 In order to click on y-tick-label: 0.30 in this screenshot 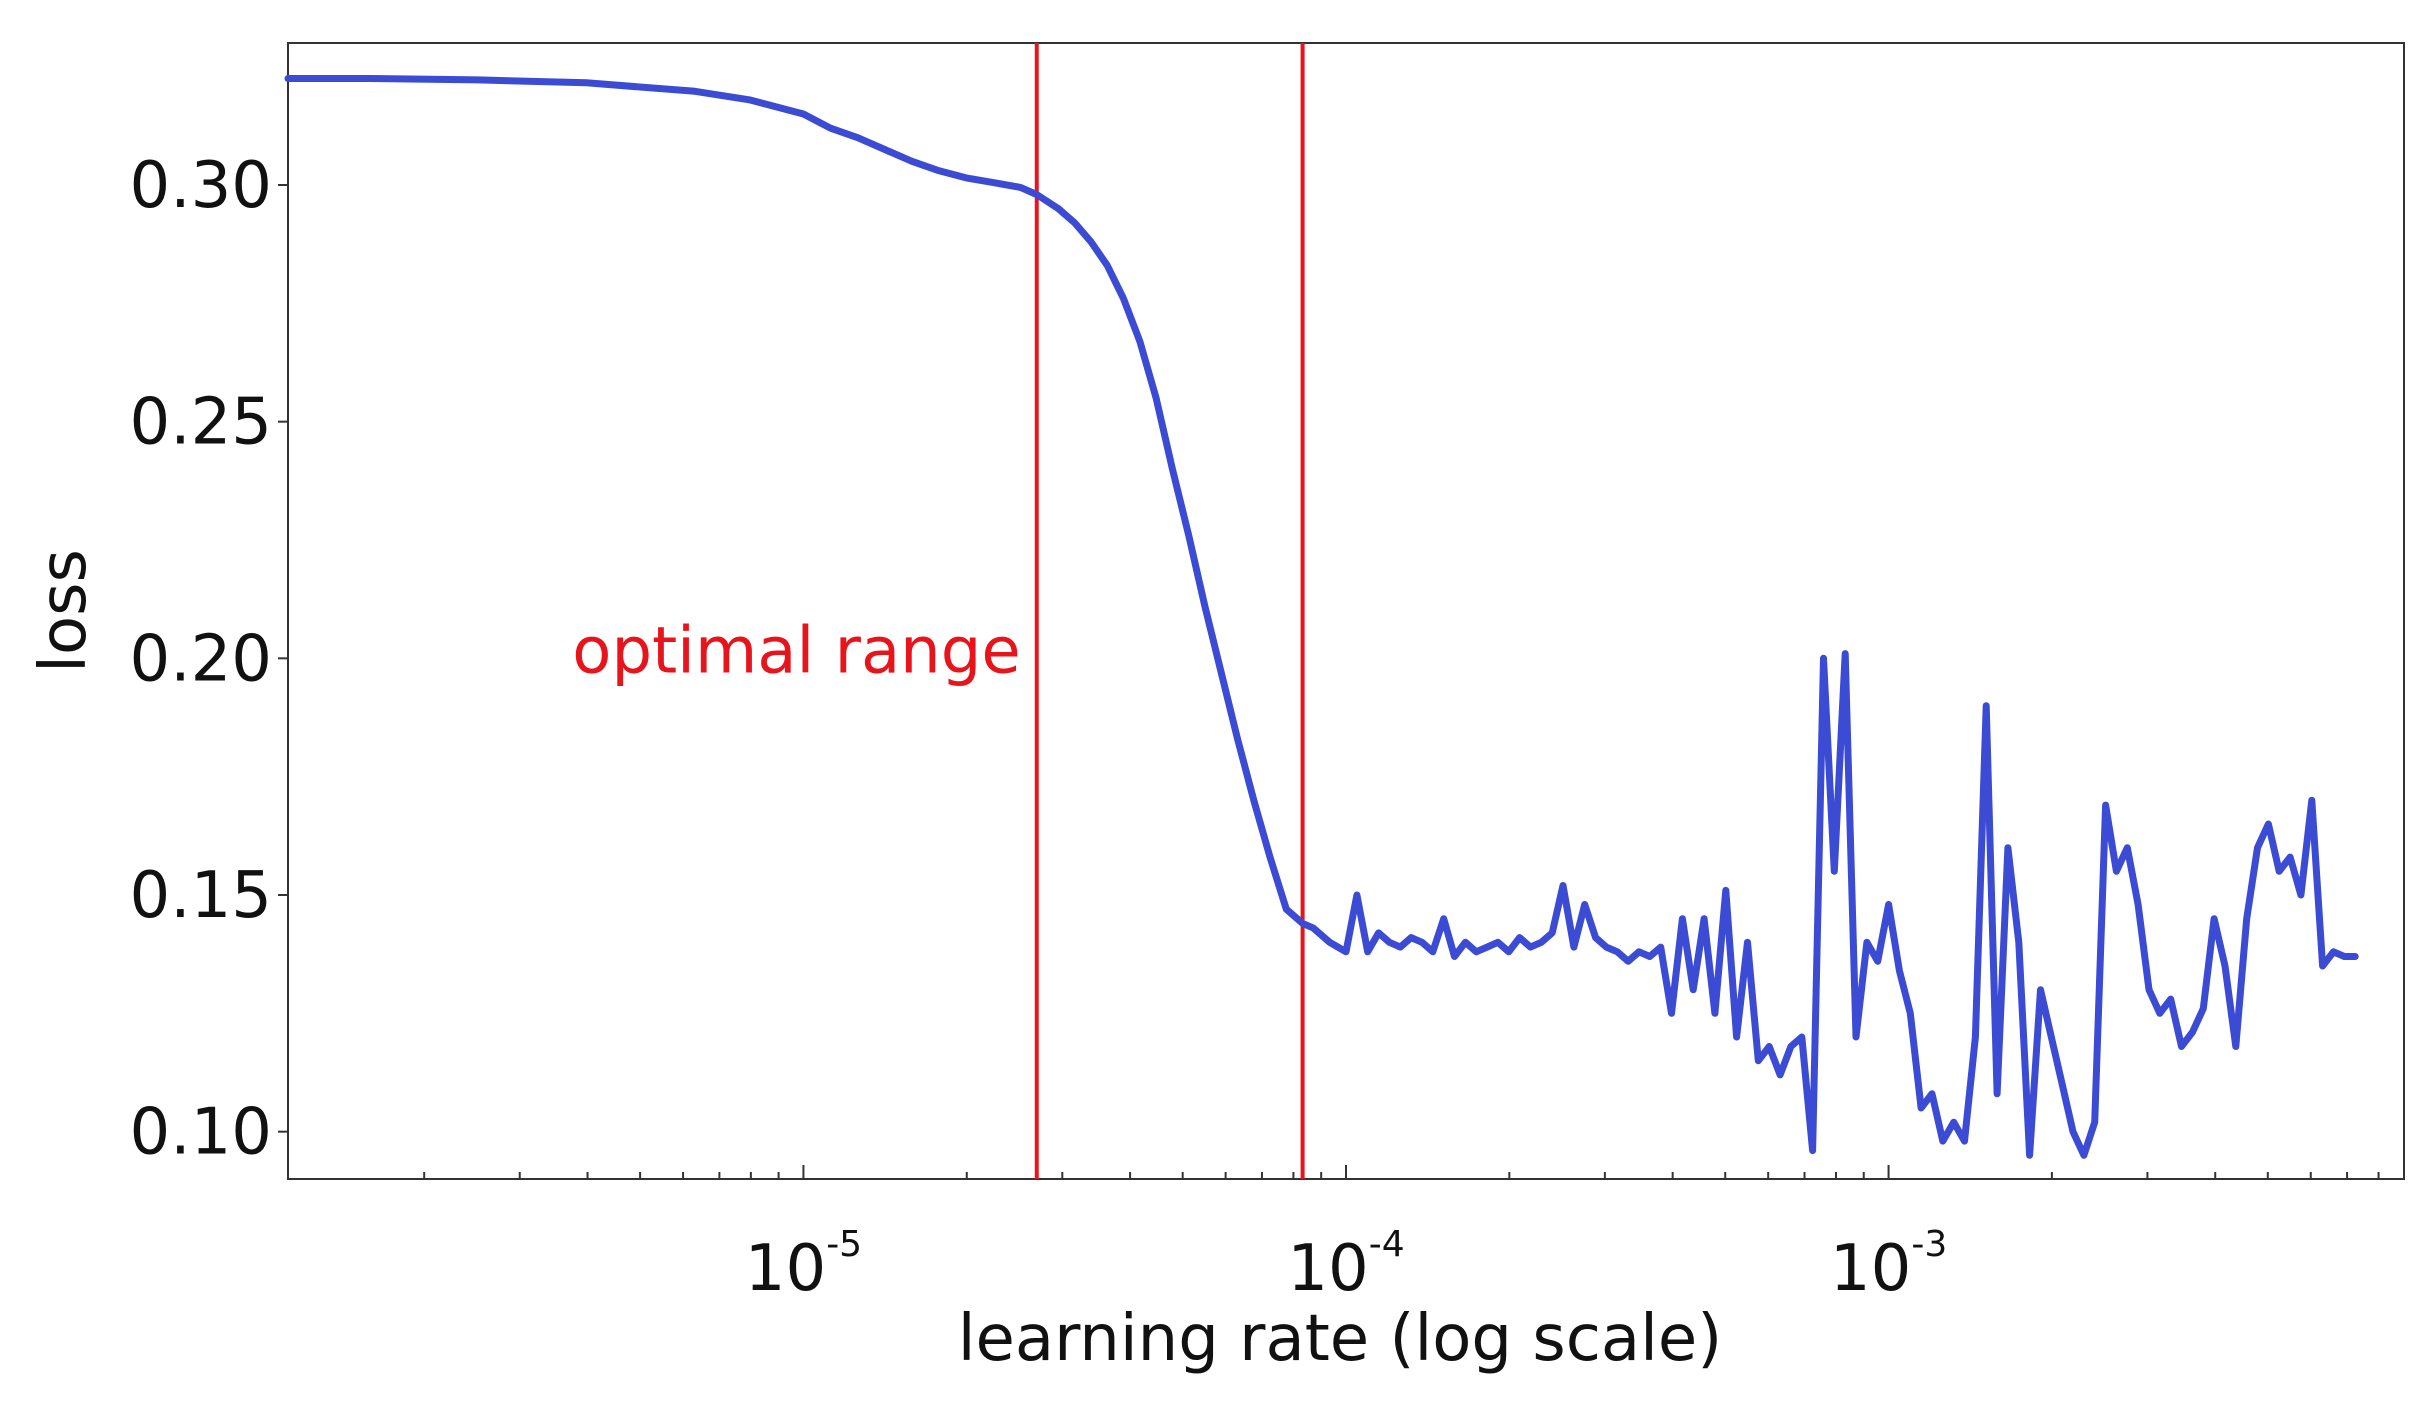, I will do `click(201, 186)`.